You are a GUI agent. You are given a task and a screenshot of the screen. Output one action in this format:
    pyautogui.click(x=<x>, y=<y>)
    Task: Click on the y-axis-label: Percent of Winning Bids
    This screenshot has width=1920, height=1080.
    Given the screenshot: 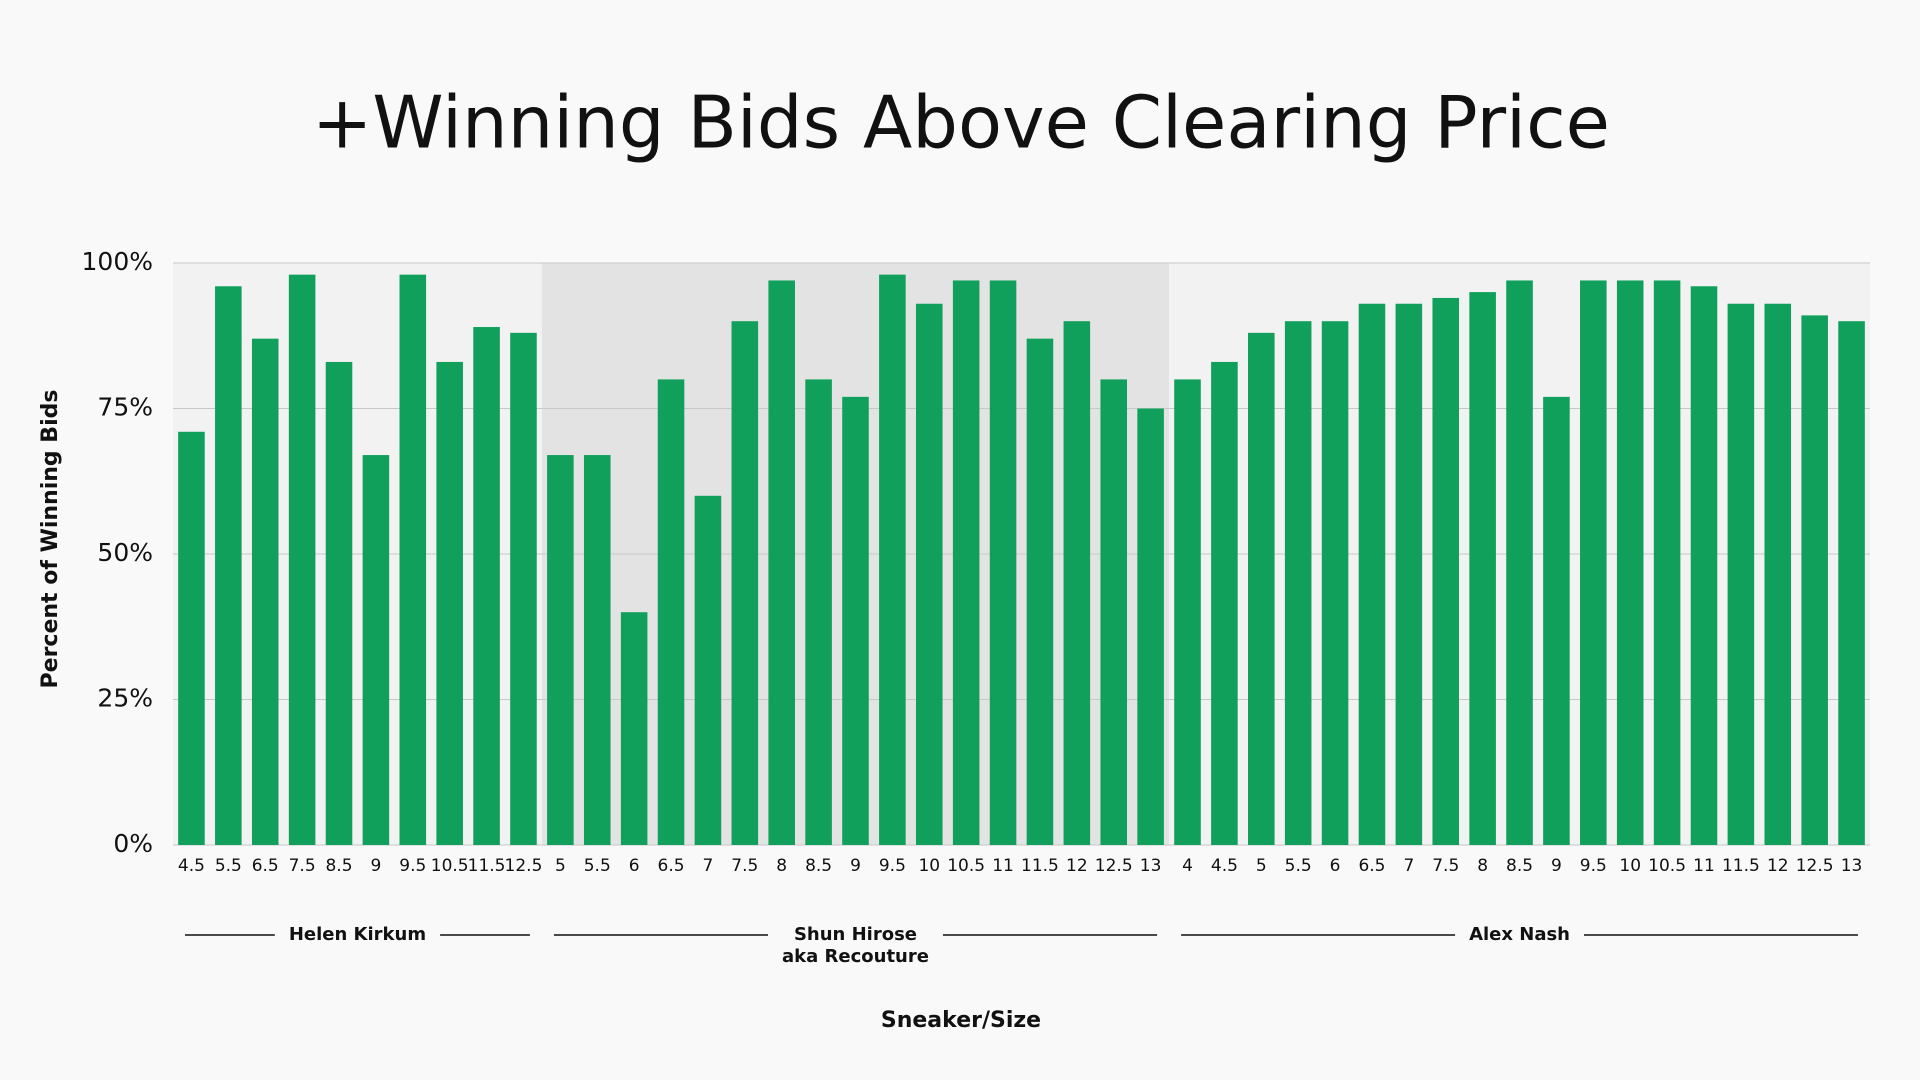 What is the action you would take?
    pyautogui.click(x=50, y=539)
    